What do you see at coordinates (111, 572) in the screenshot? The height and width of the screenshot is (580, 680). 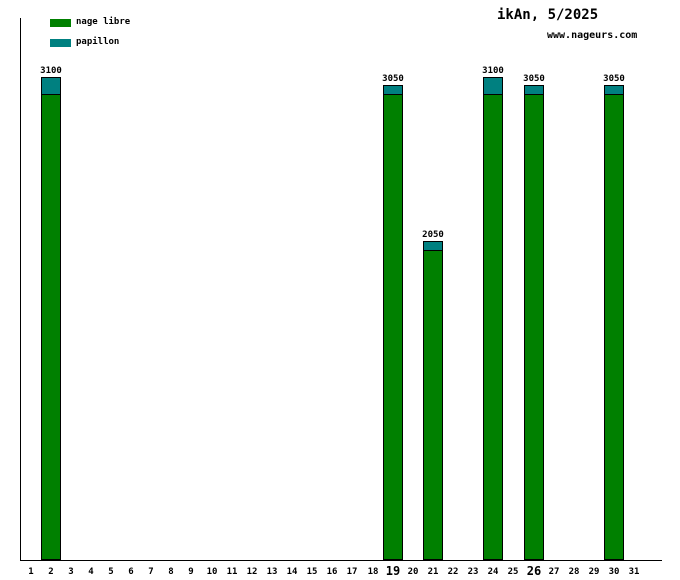 I see `x-label-5: 5` at bounding box center [111, 572].